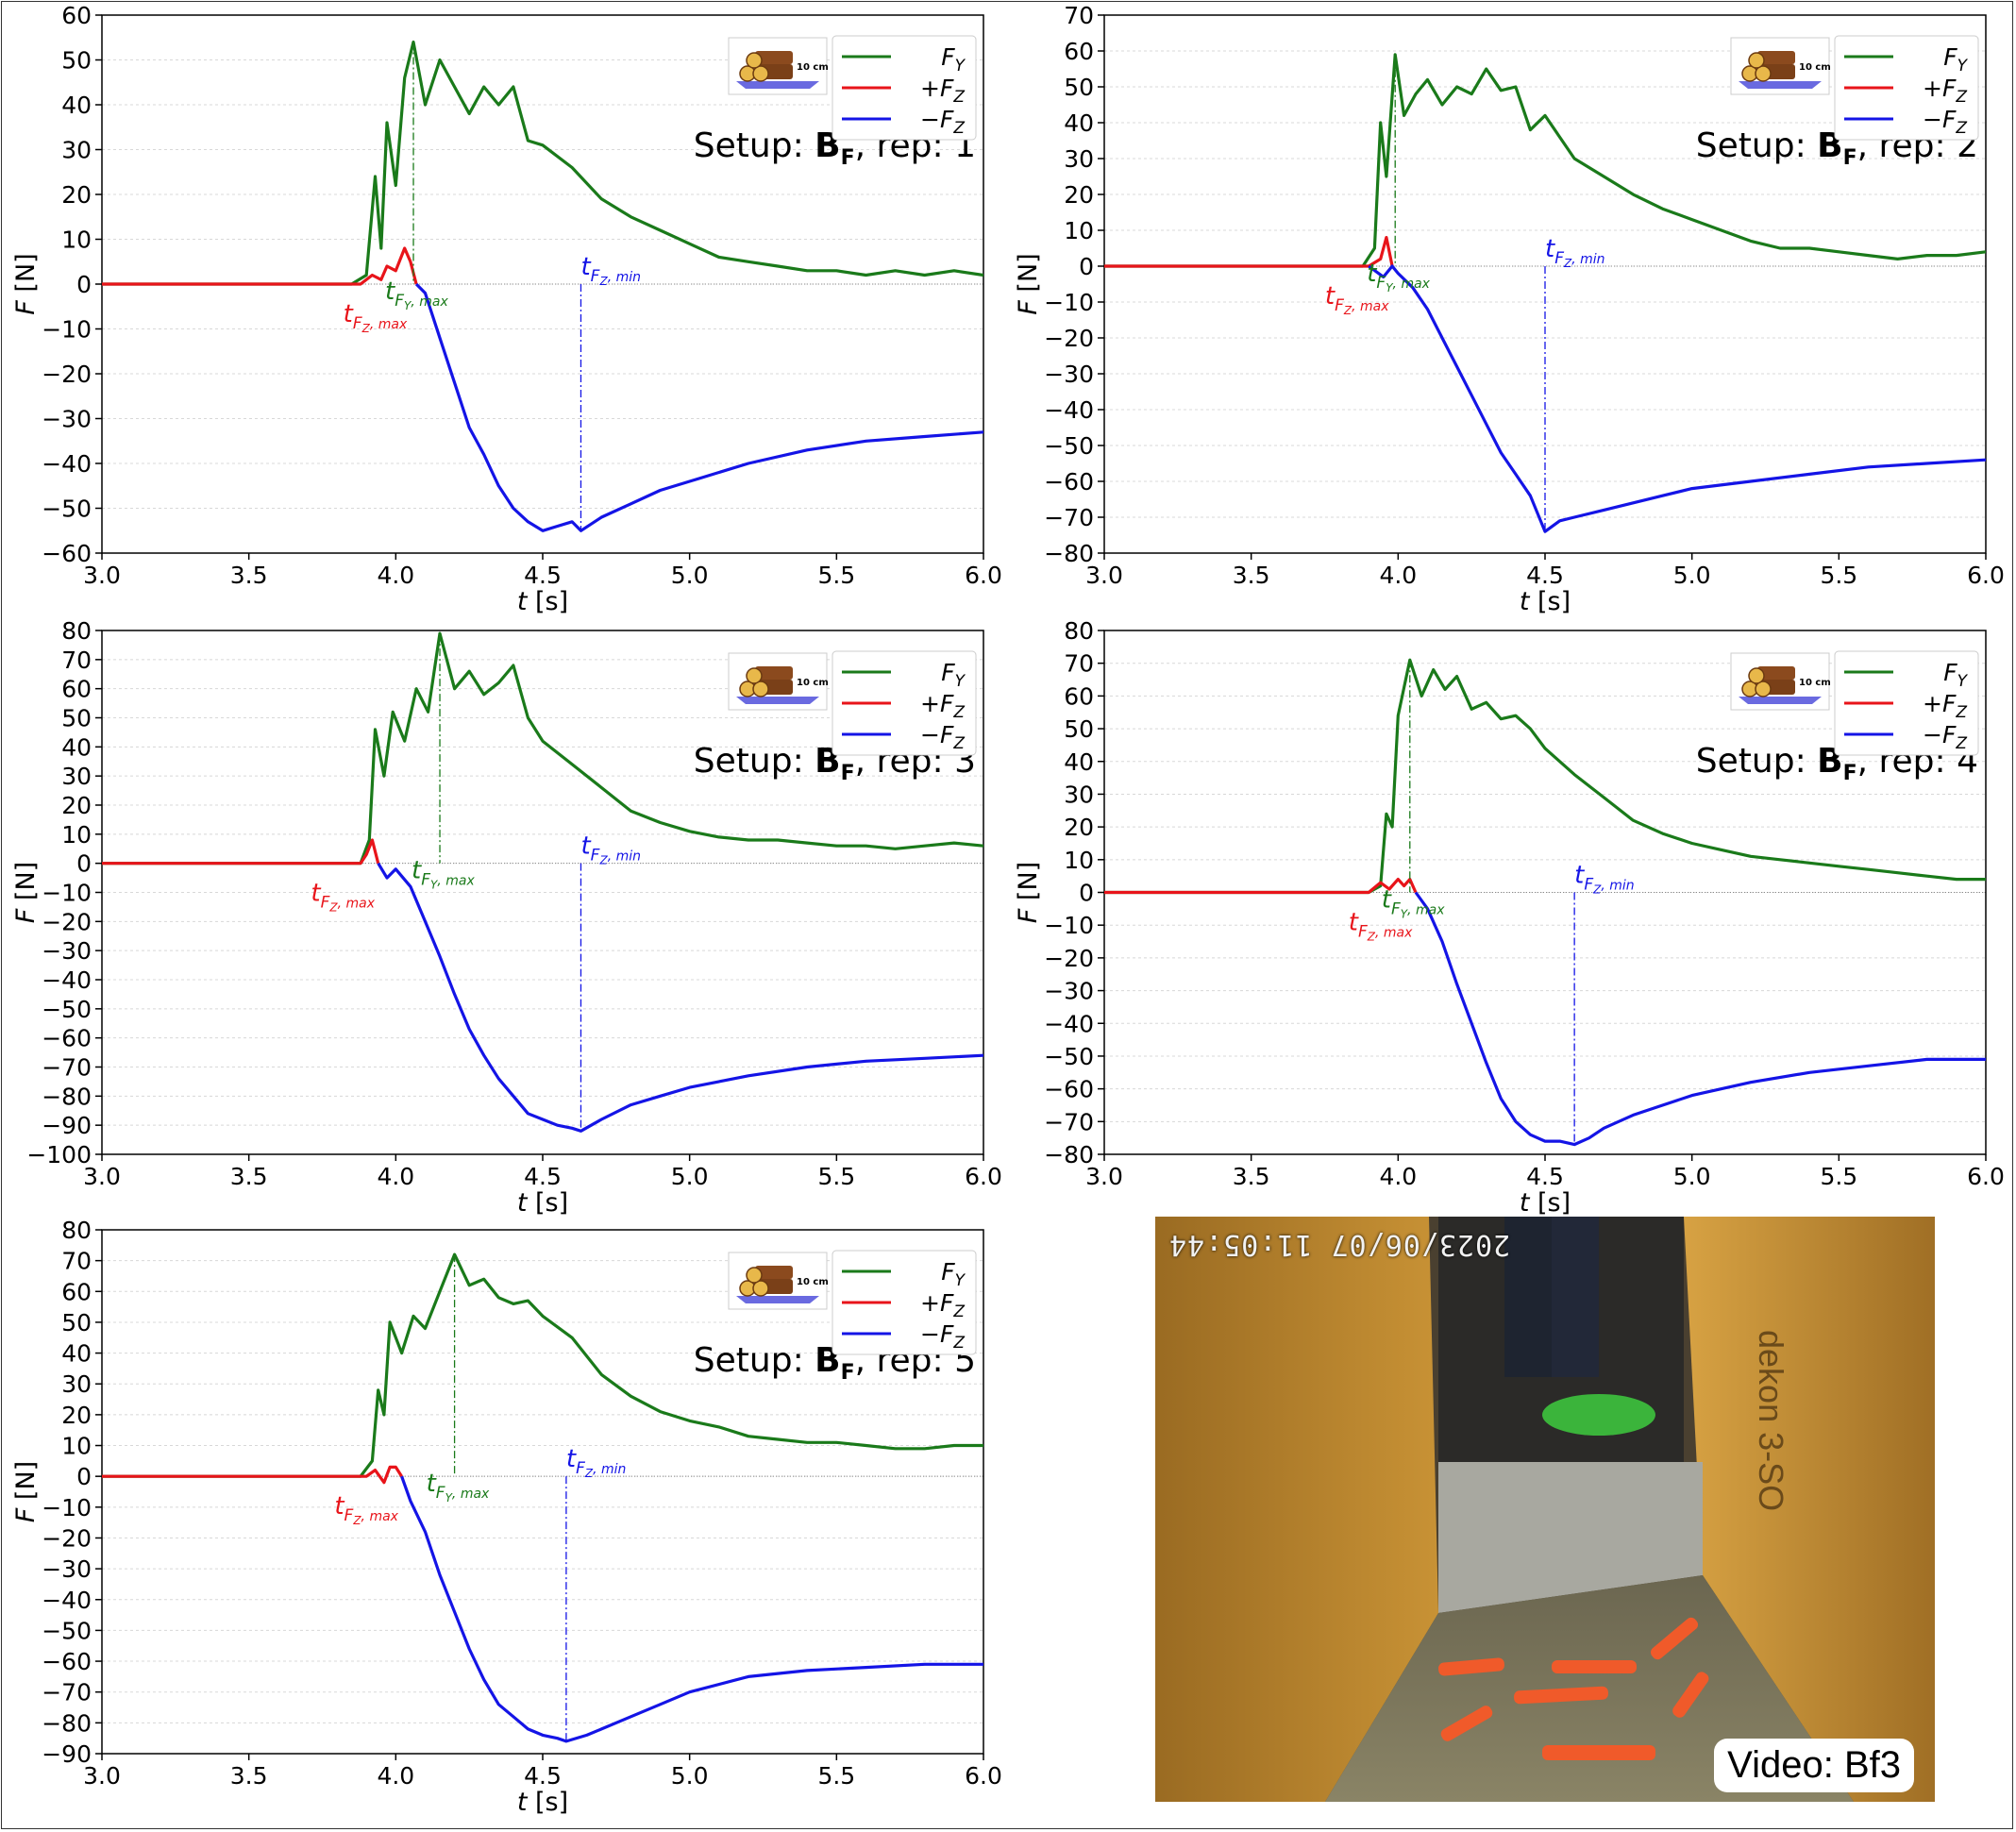 This screenshot has height=1832, width=2016. I want to click on fz-min-annotation-subtail: , min, so click(624, 857).